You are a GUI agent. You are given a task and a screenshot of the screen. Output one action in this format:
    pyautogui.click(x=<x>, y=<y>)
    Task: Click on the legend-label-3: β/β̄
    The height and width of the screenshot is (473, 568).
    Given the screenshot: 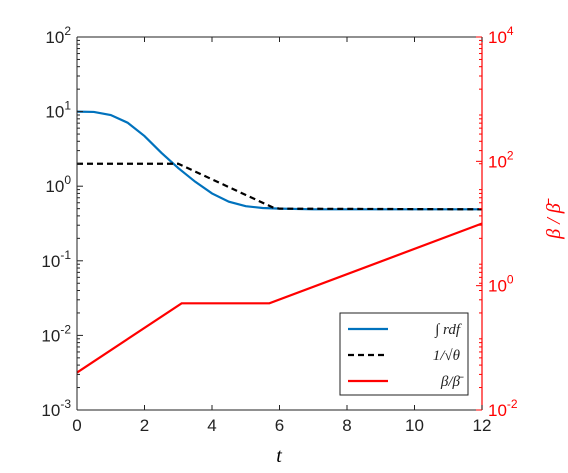 What is the action you would take?
    pyautogui.click(x=452, y=382)
    